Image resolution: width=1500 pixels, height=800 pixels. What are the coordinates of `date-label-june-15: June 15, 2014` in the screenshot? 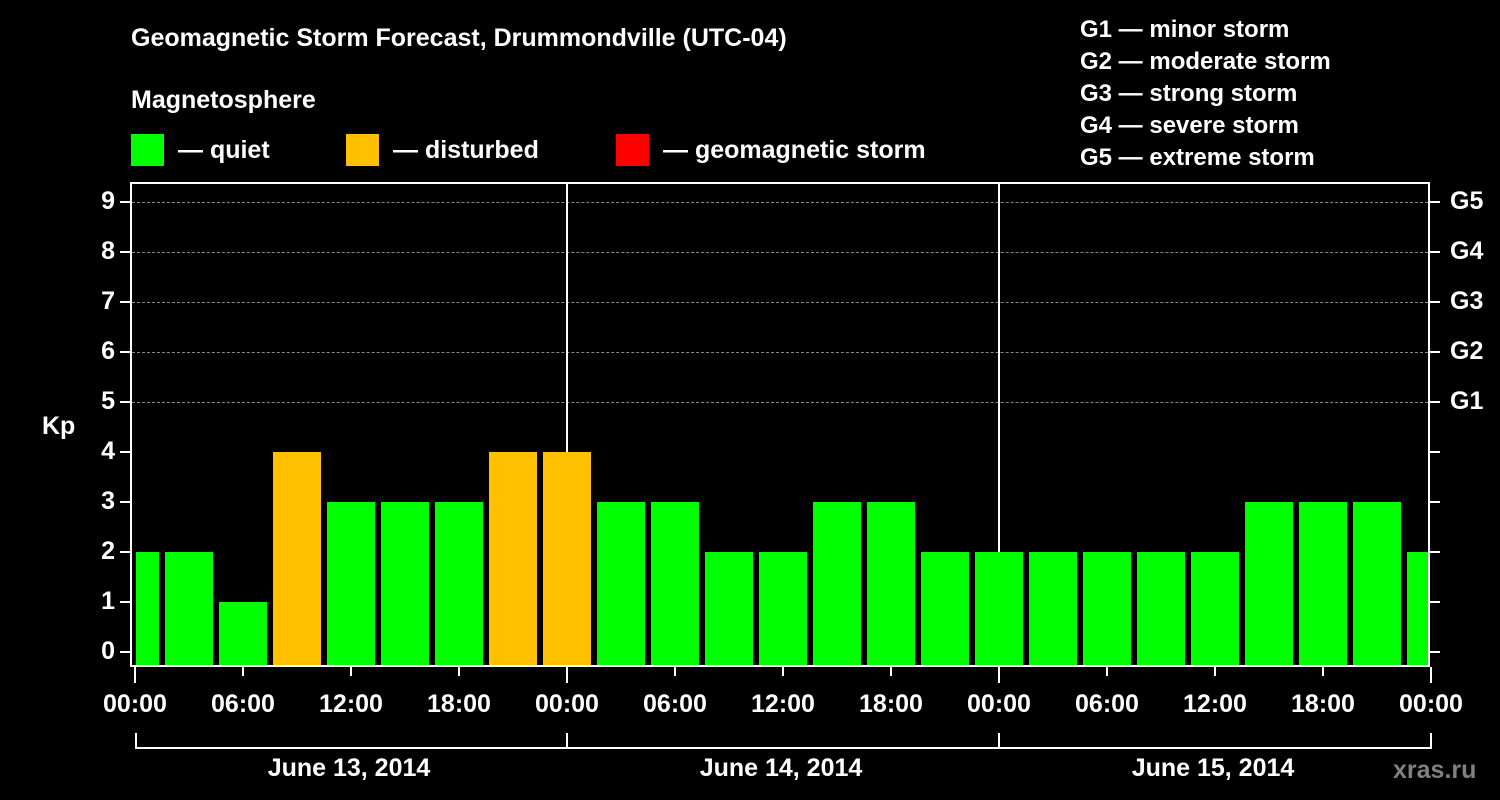 It's located at (1213, 768).